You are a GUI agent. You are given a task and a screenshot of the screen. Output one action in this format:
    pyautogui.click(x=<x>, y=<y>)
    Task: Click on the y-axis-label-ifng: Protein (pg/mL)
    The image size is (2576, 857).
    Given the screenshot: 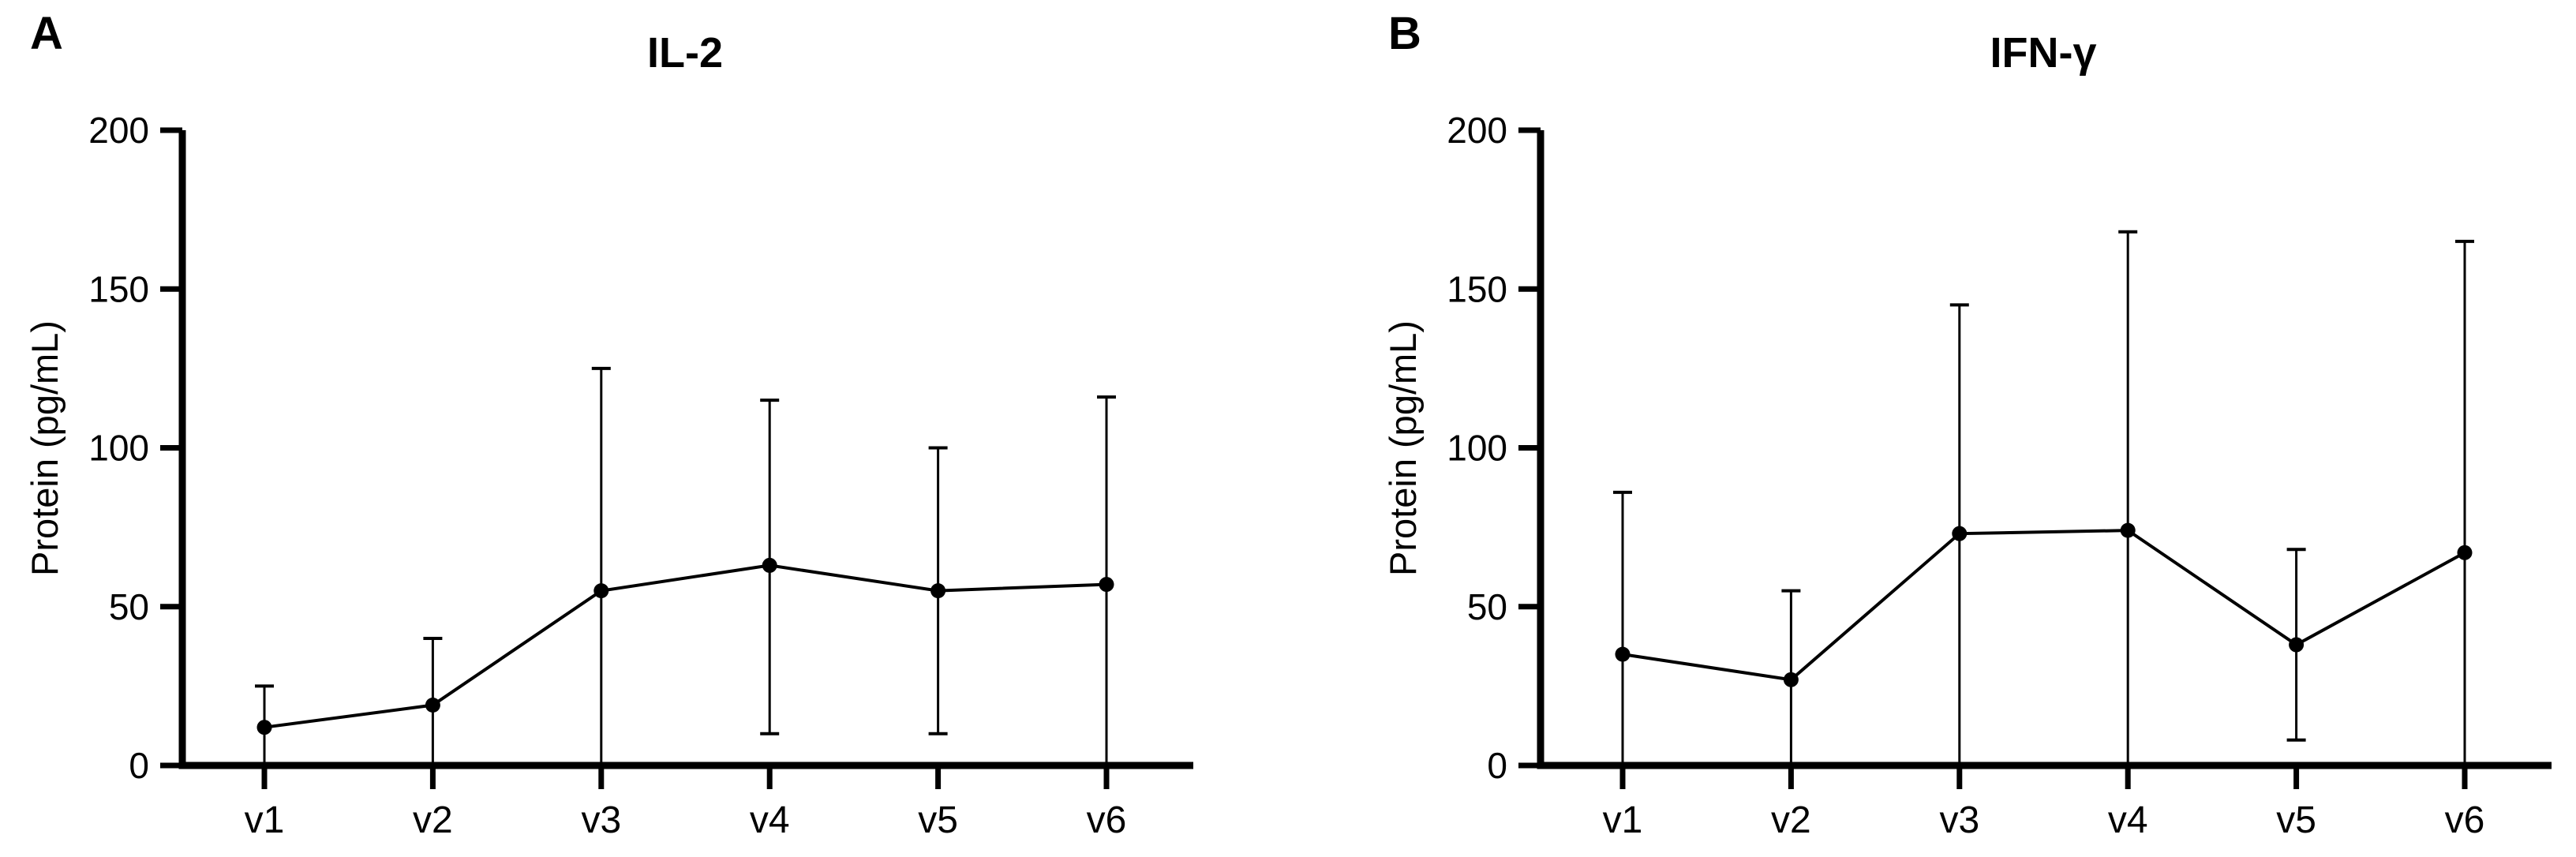 What is the action you would take?
    pyautogui.click(x=1403, y=448)
    